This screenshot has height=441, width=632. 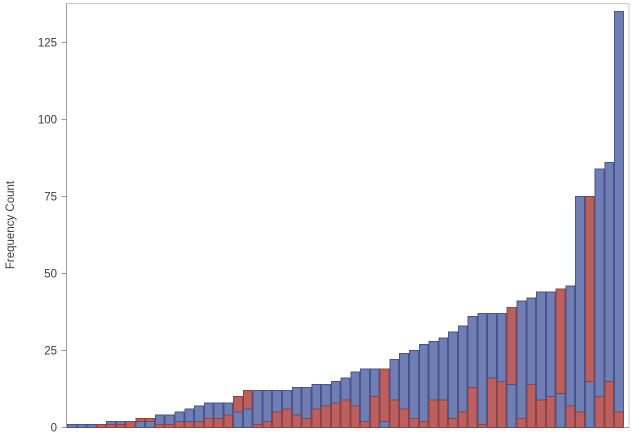 I want to click on y-tick-label: 25, so click(x=50, y=352).